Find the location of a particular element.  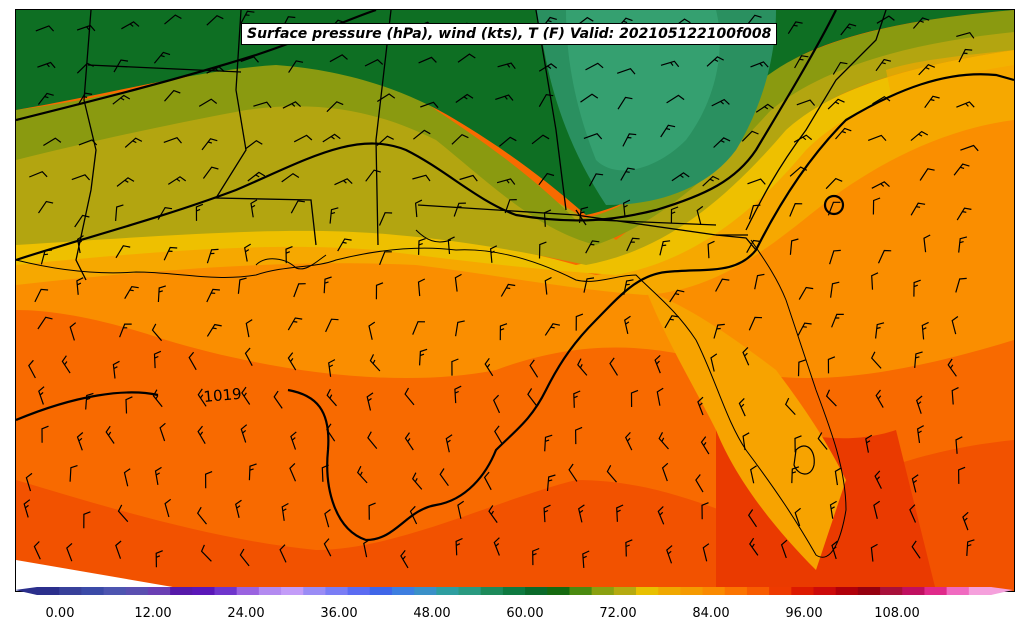

teal-core-region is located at coordinates (643, 90).